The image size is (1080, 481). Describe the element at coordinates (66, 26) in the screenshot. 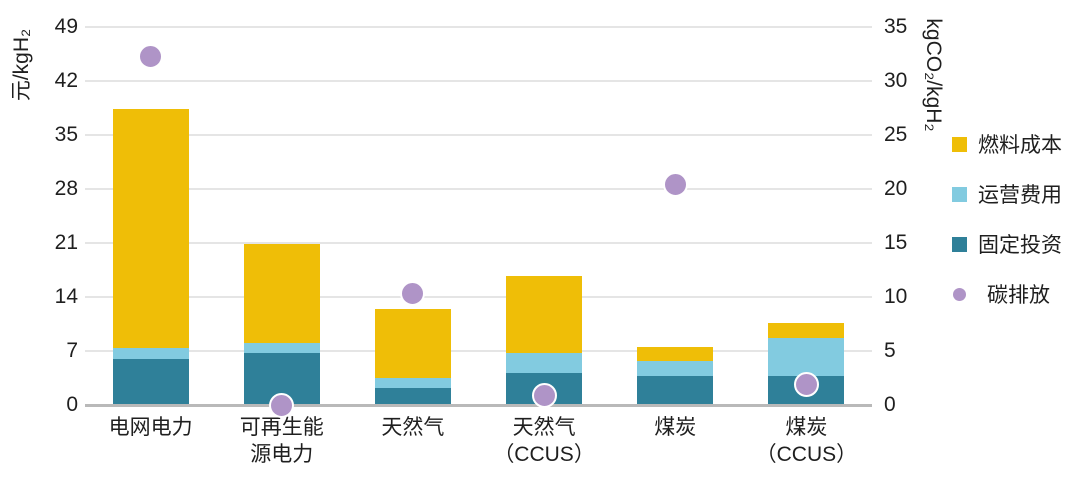

I see `left-tick-label: 49` at that location.